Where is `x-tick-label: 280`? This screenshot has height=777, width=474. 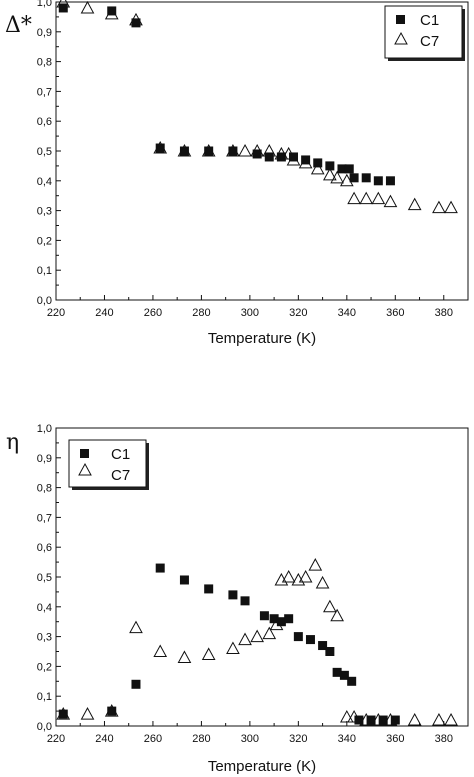 x-tick-label: 280 is located at coordinates (201, 313).